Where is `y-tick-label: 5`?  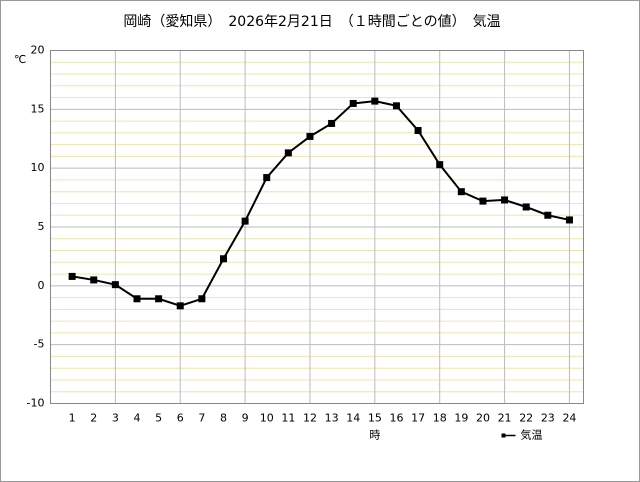 y-tick-label: 5 is located at coordinates (41, 226).